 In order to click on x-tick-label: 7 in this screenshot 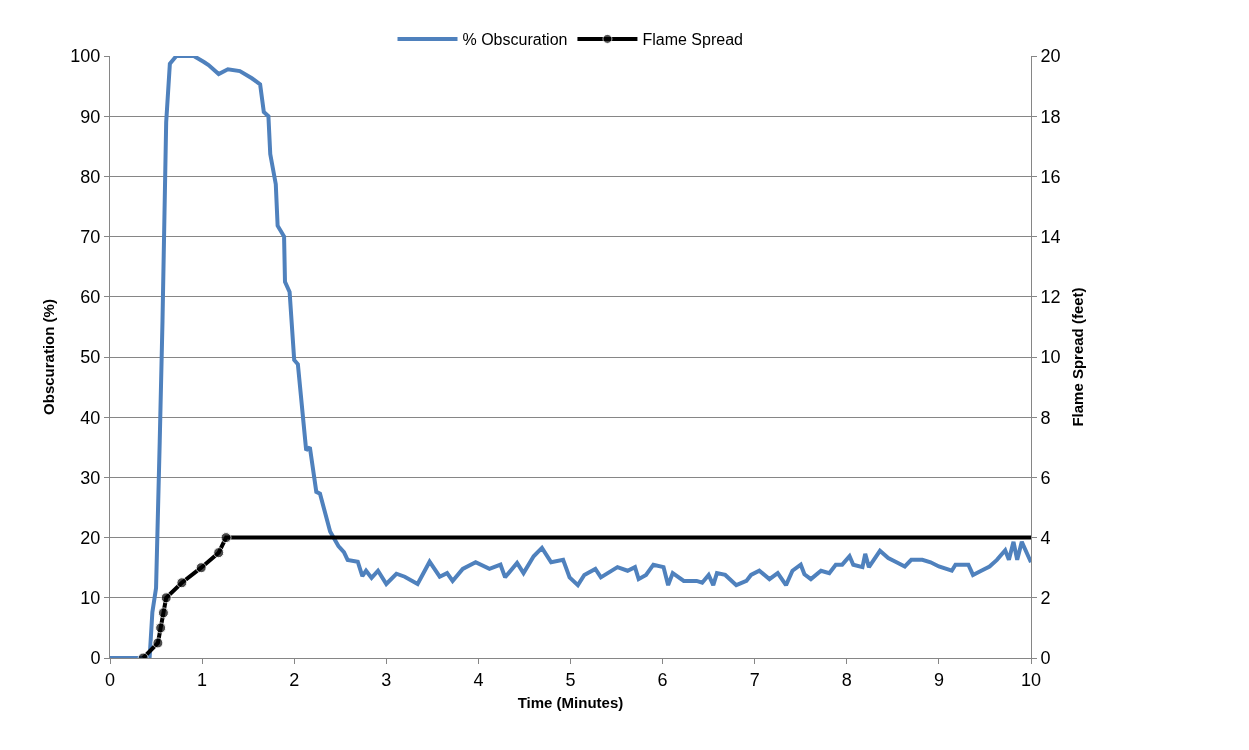, I will do `click(754, 679)`.